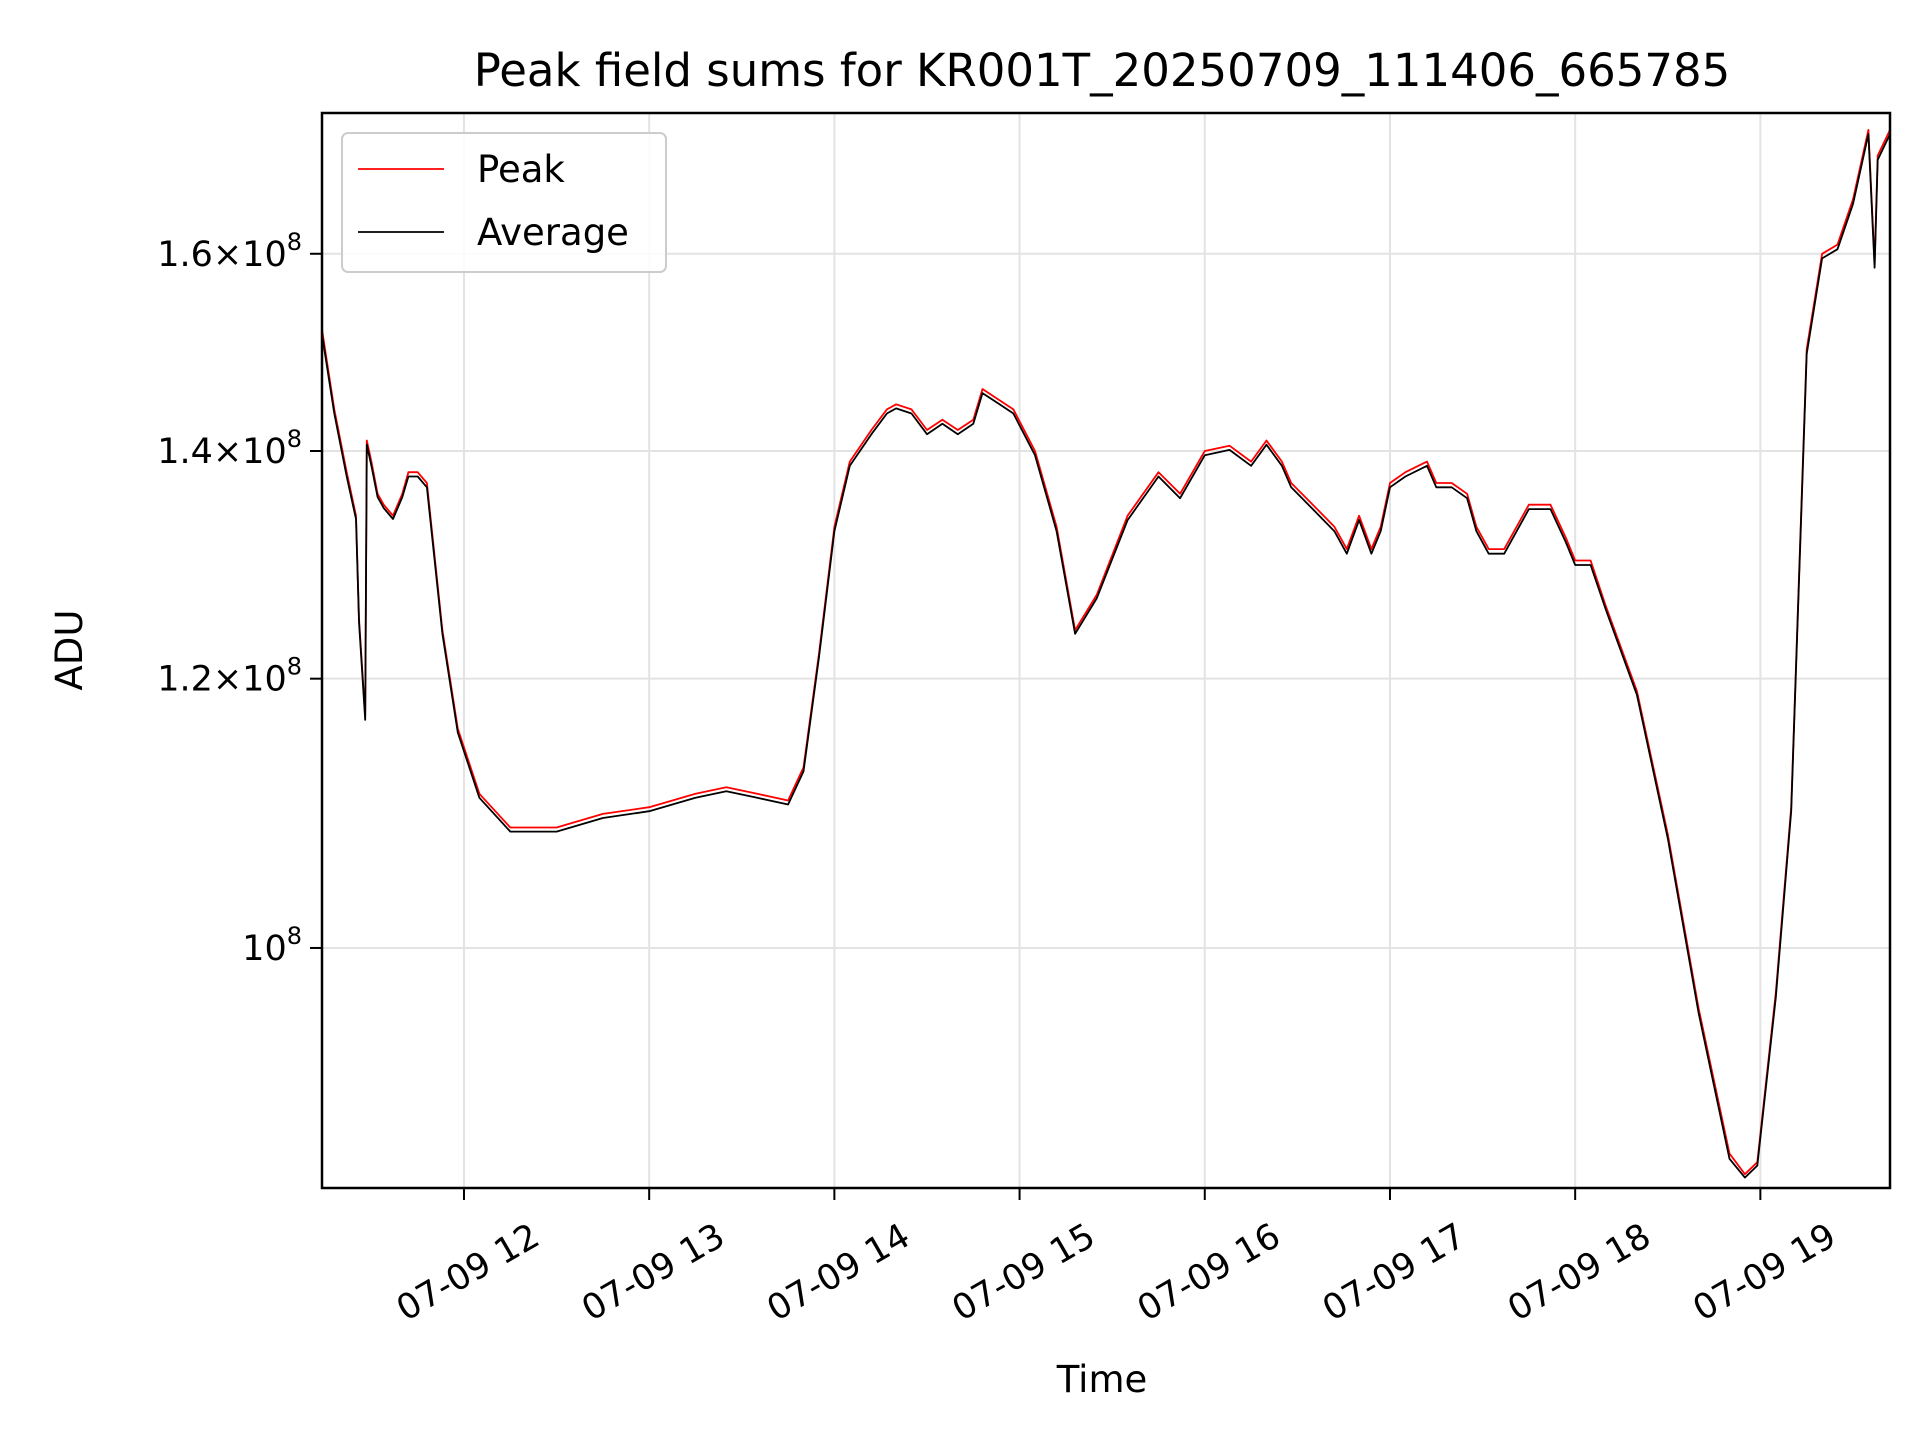 The height and width of the screenshot is (1440, 1920). I want to click on legend-label: Peak, so click(521, 169).